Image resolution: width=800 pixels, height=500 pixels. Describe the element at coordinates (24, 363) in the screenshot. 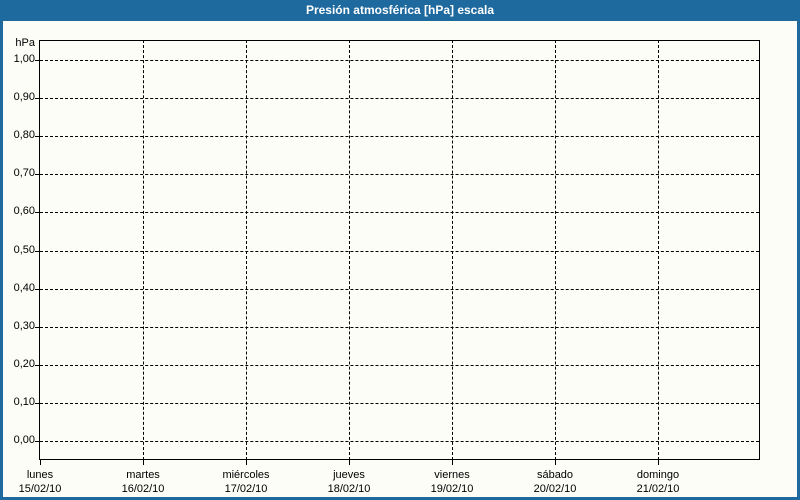

I see `y-tick-label: 0,20` at that location.